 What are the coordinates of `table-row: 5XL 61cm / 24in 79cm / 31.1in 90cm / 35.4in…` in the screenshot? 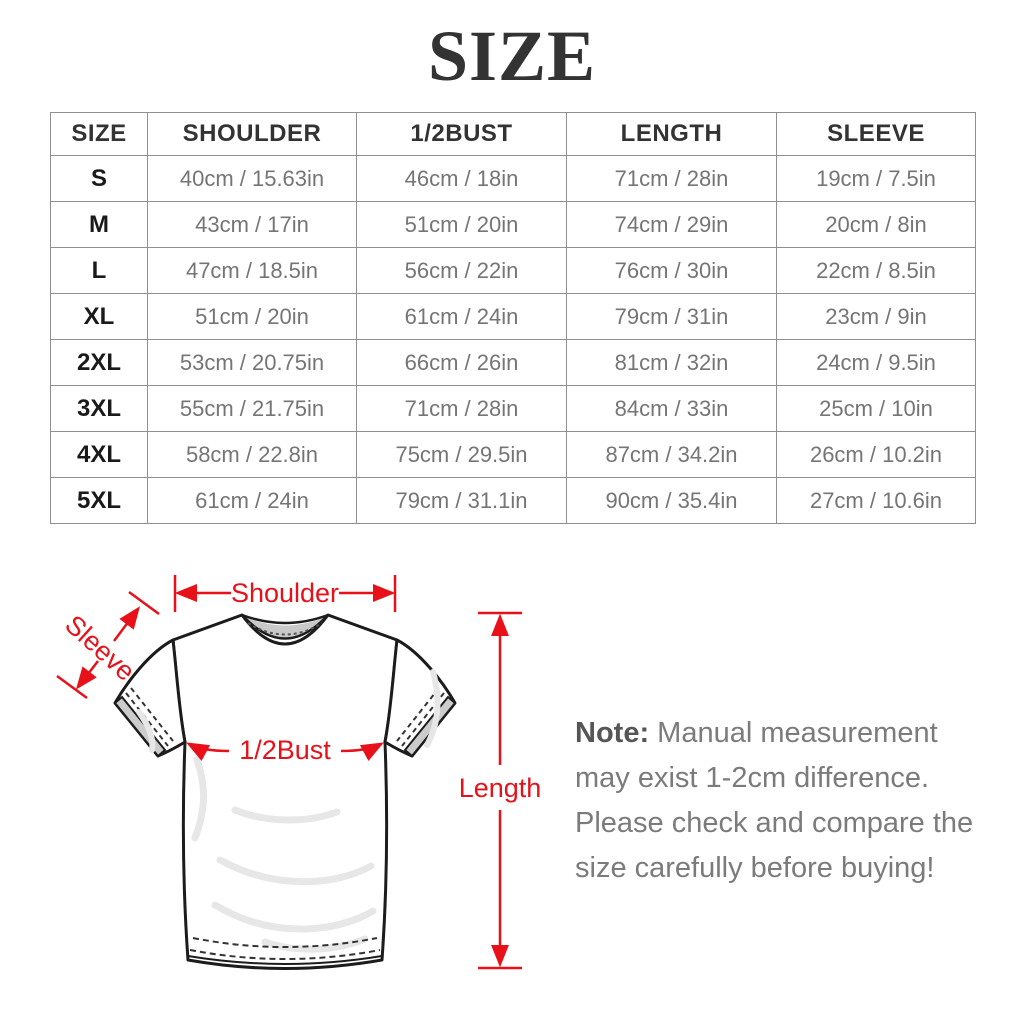 It's located at (513, 500).